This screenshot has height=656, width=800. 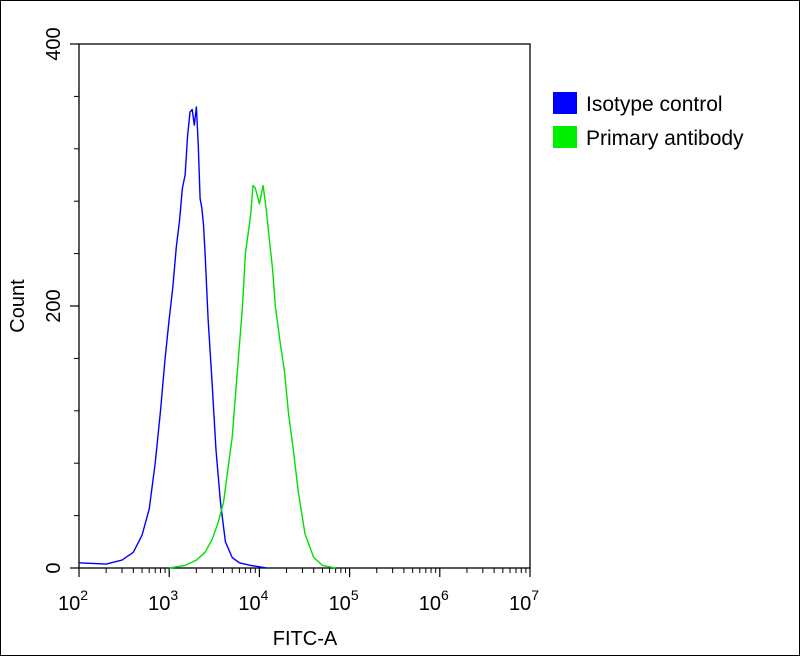 I want to click on legend-label-isotype-control: Isotype control, so click(x=654, y=104).